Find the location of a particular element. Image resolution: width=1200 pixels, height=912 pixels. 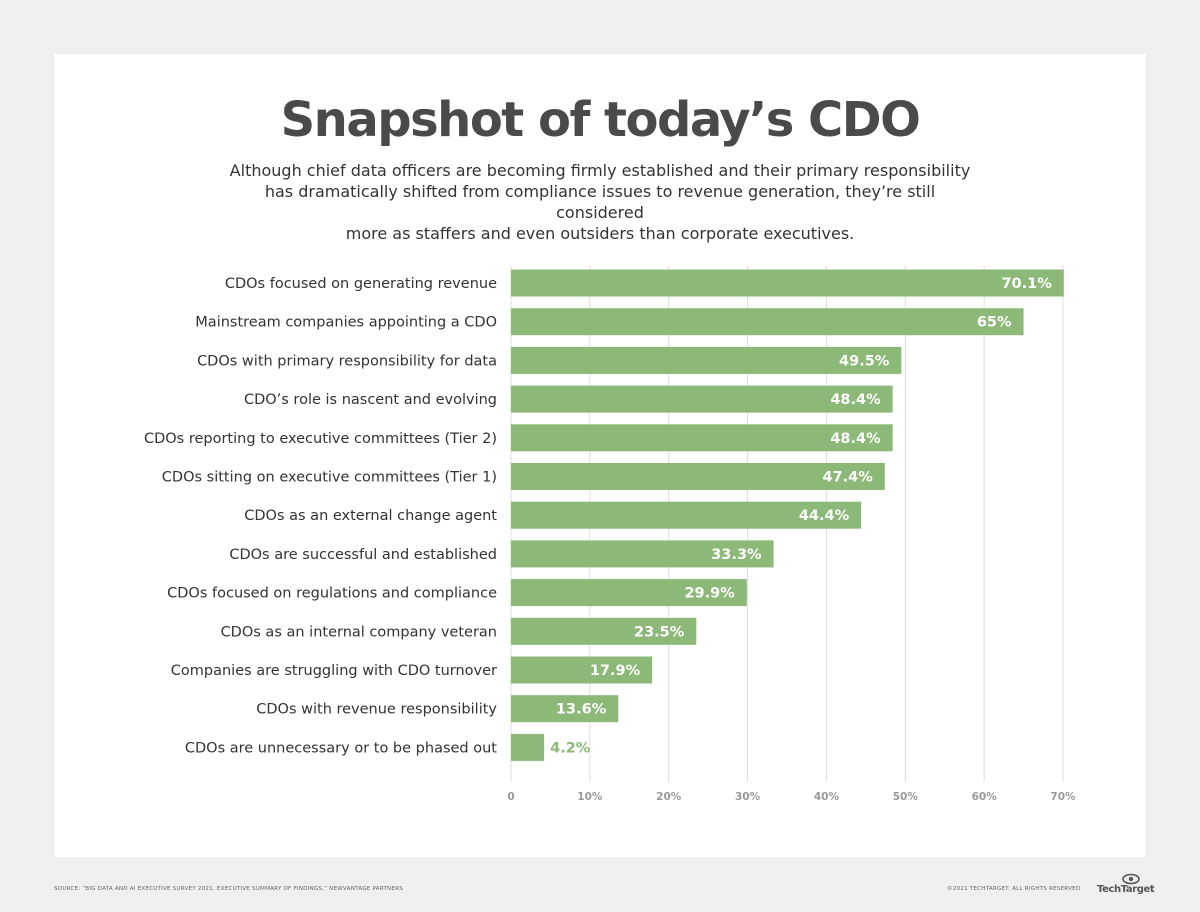

x-tick-label: 40% is located at coordinates (827, 797).